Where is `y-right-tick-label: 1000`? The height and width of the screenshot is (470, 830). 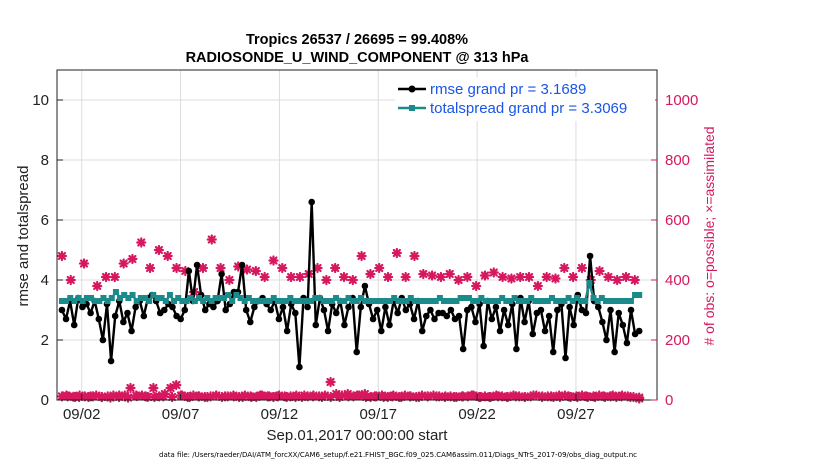
y-right-tick-label: 1000 is located at coordinates (681, 100).